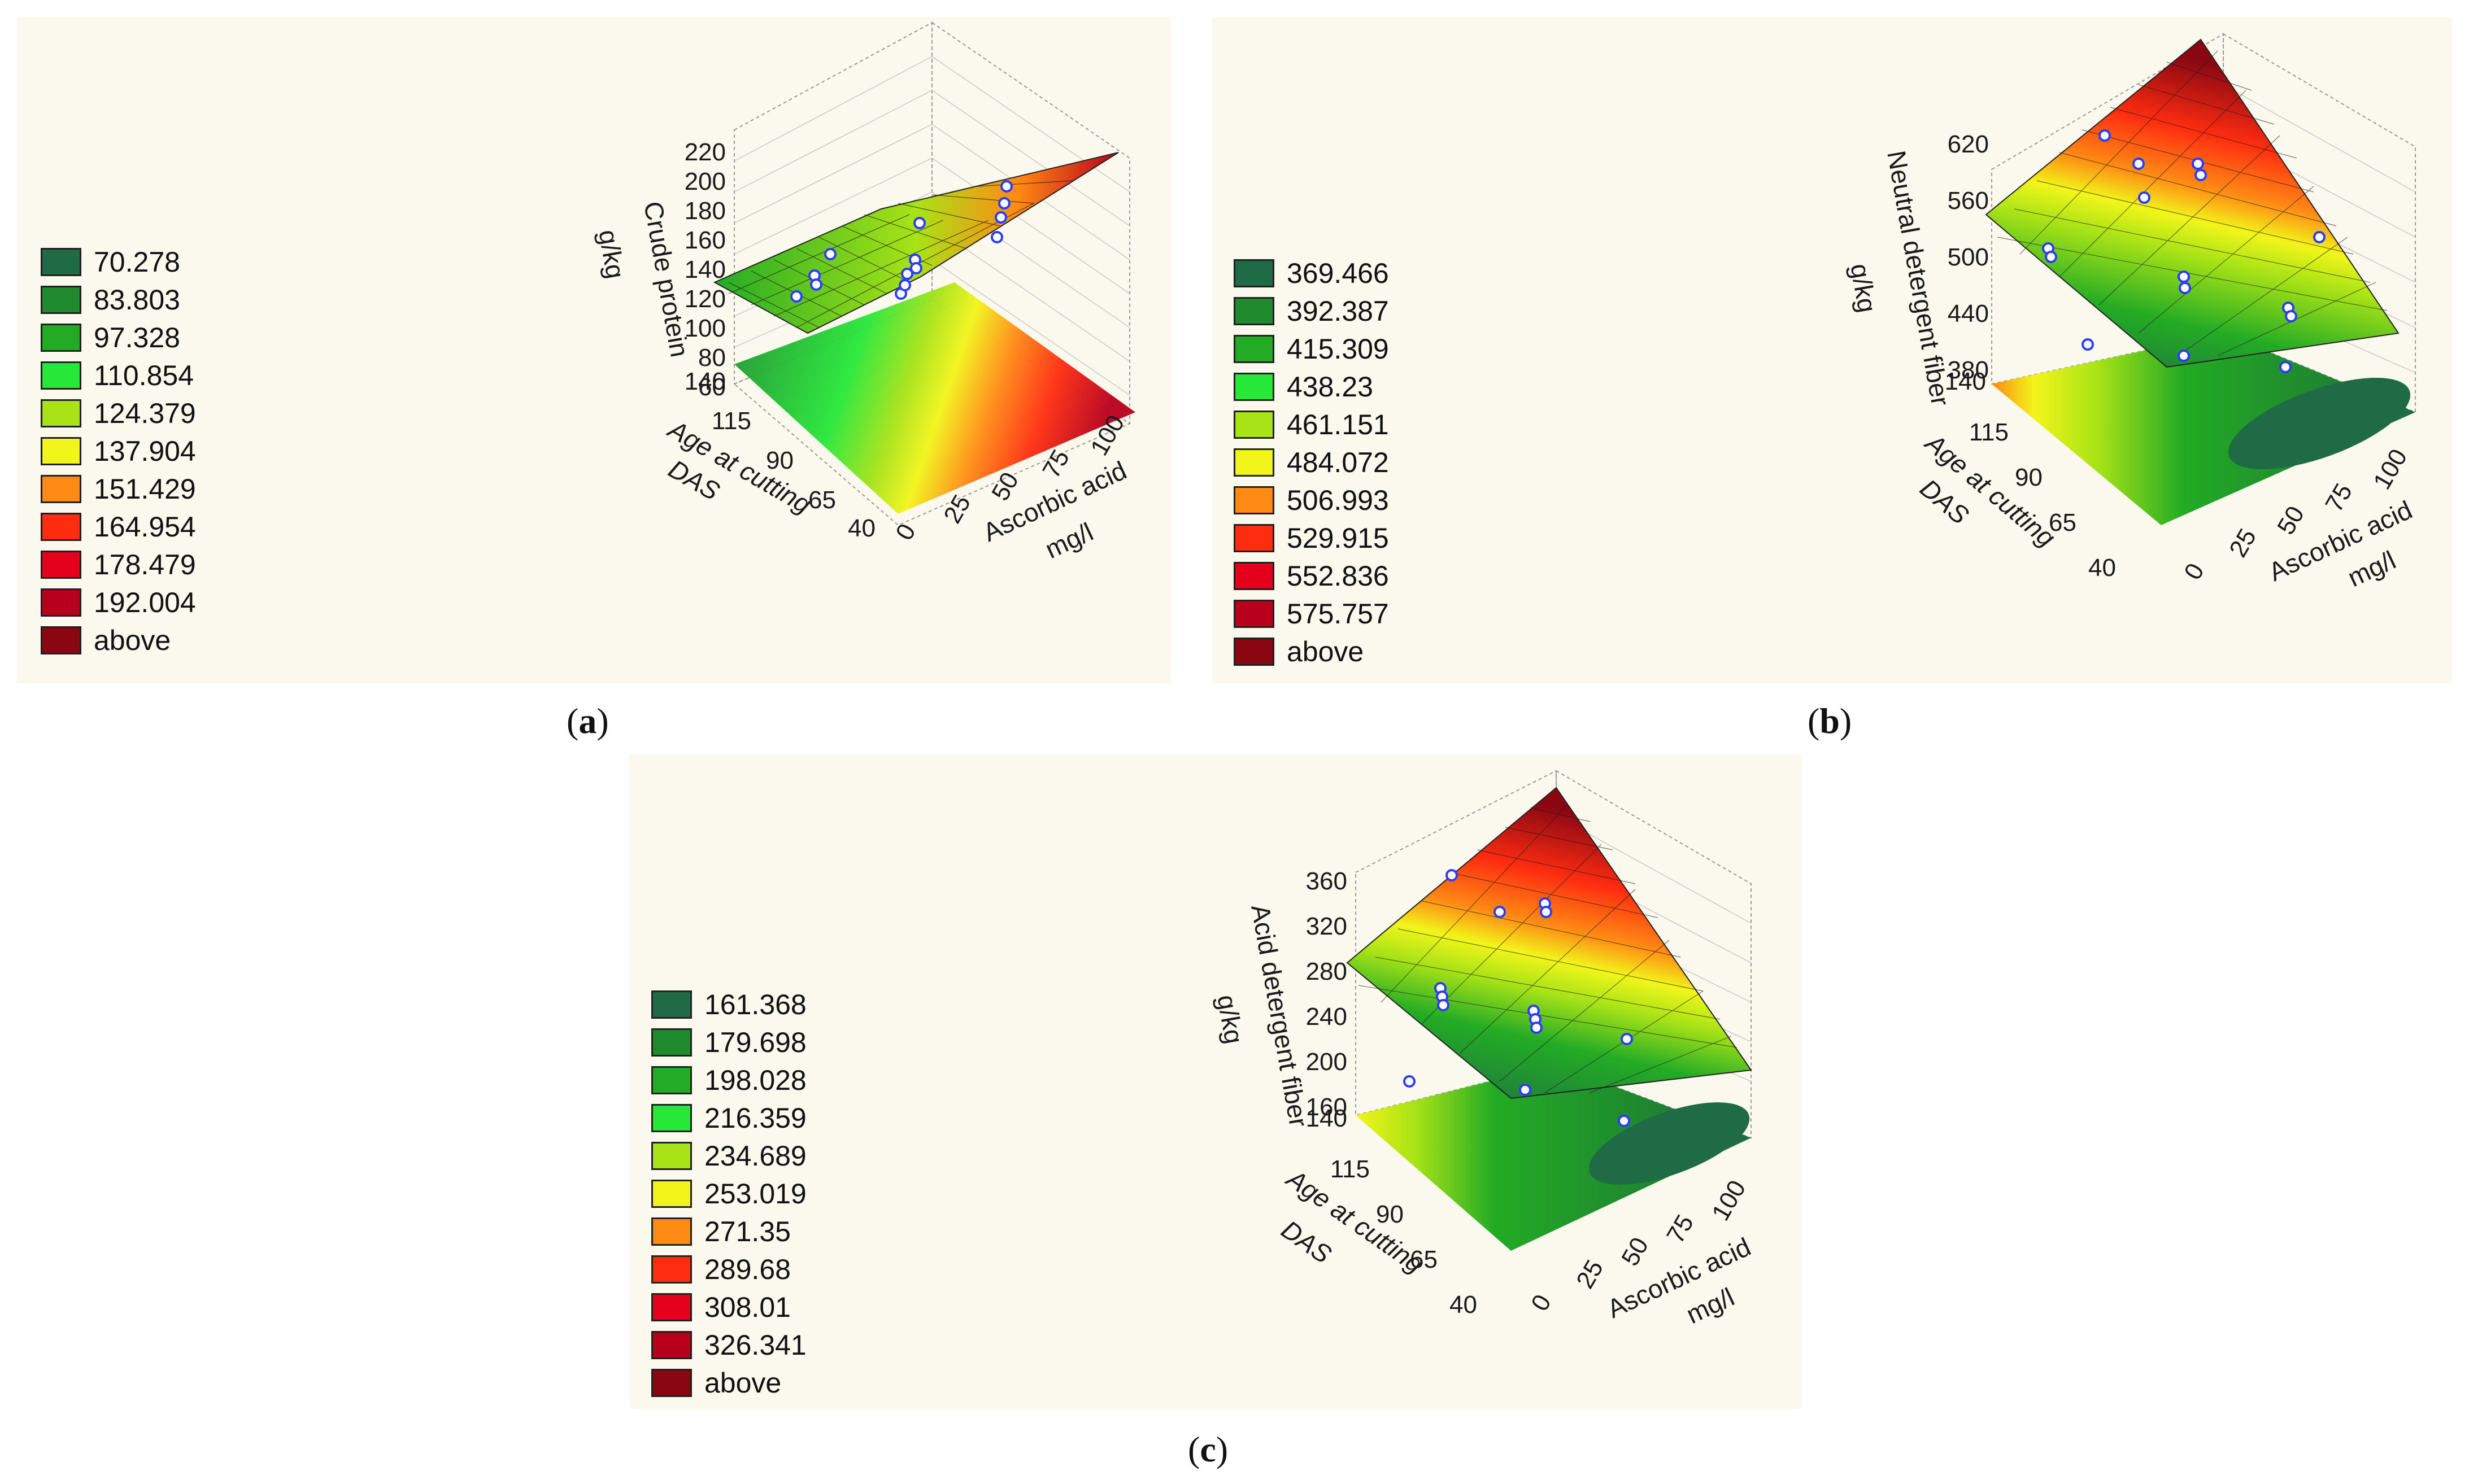 This screenshot has height=1484, width=2469. What do you see at coordinates (118, 602) in the screenshot?
I see `legend-item: 192.004` at bounding box center [118, 602].